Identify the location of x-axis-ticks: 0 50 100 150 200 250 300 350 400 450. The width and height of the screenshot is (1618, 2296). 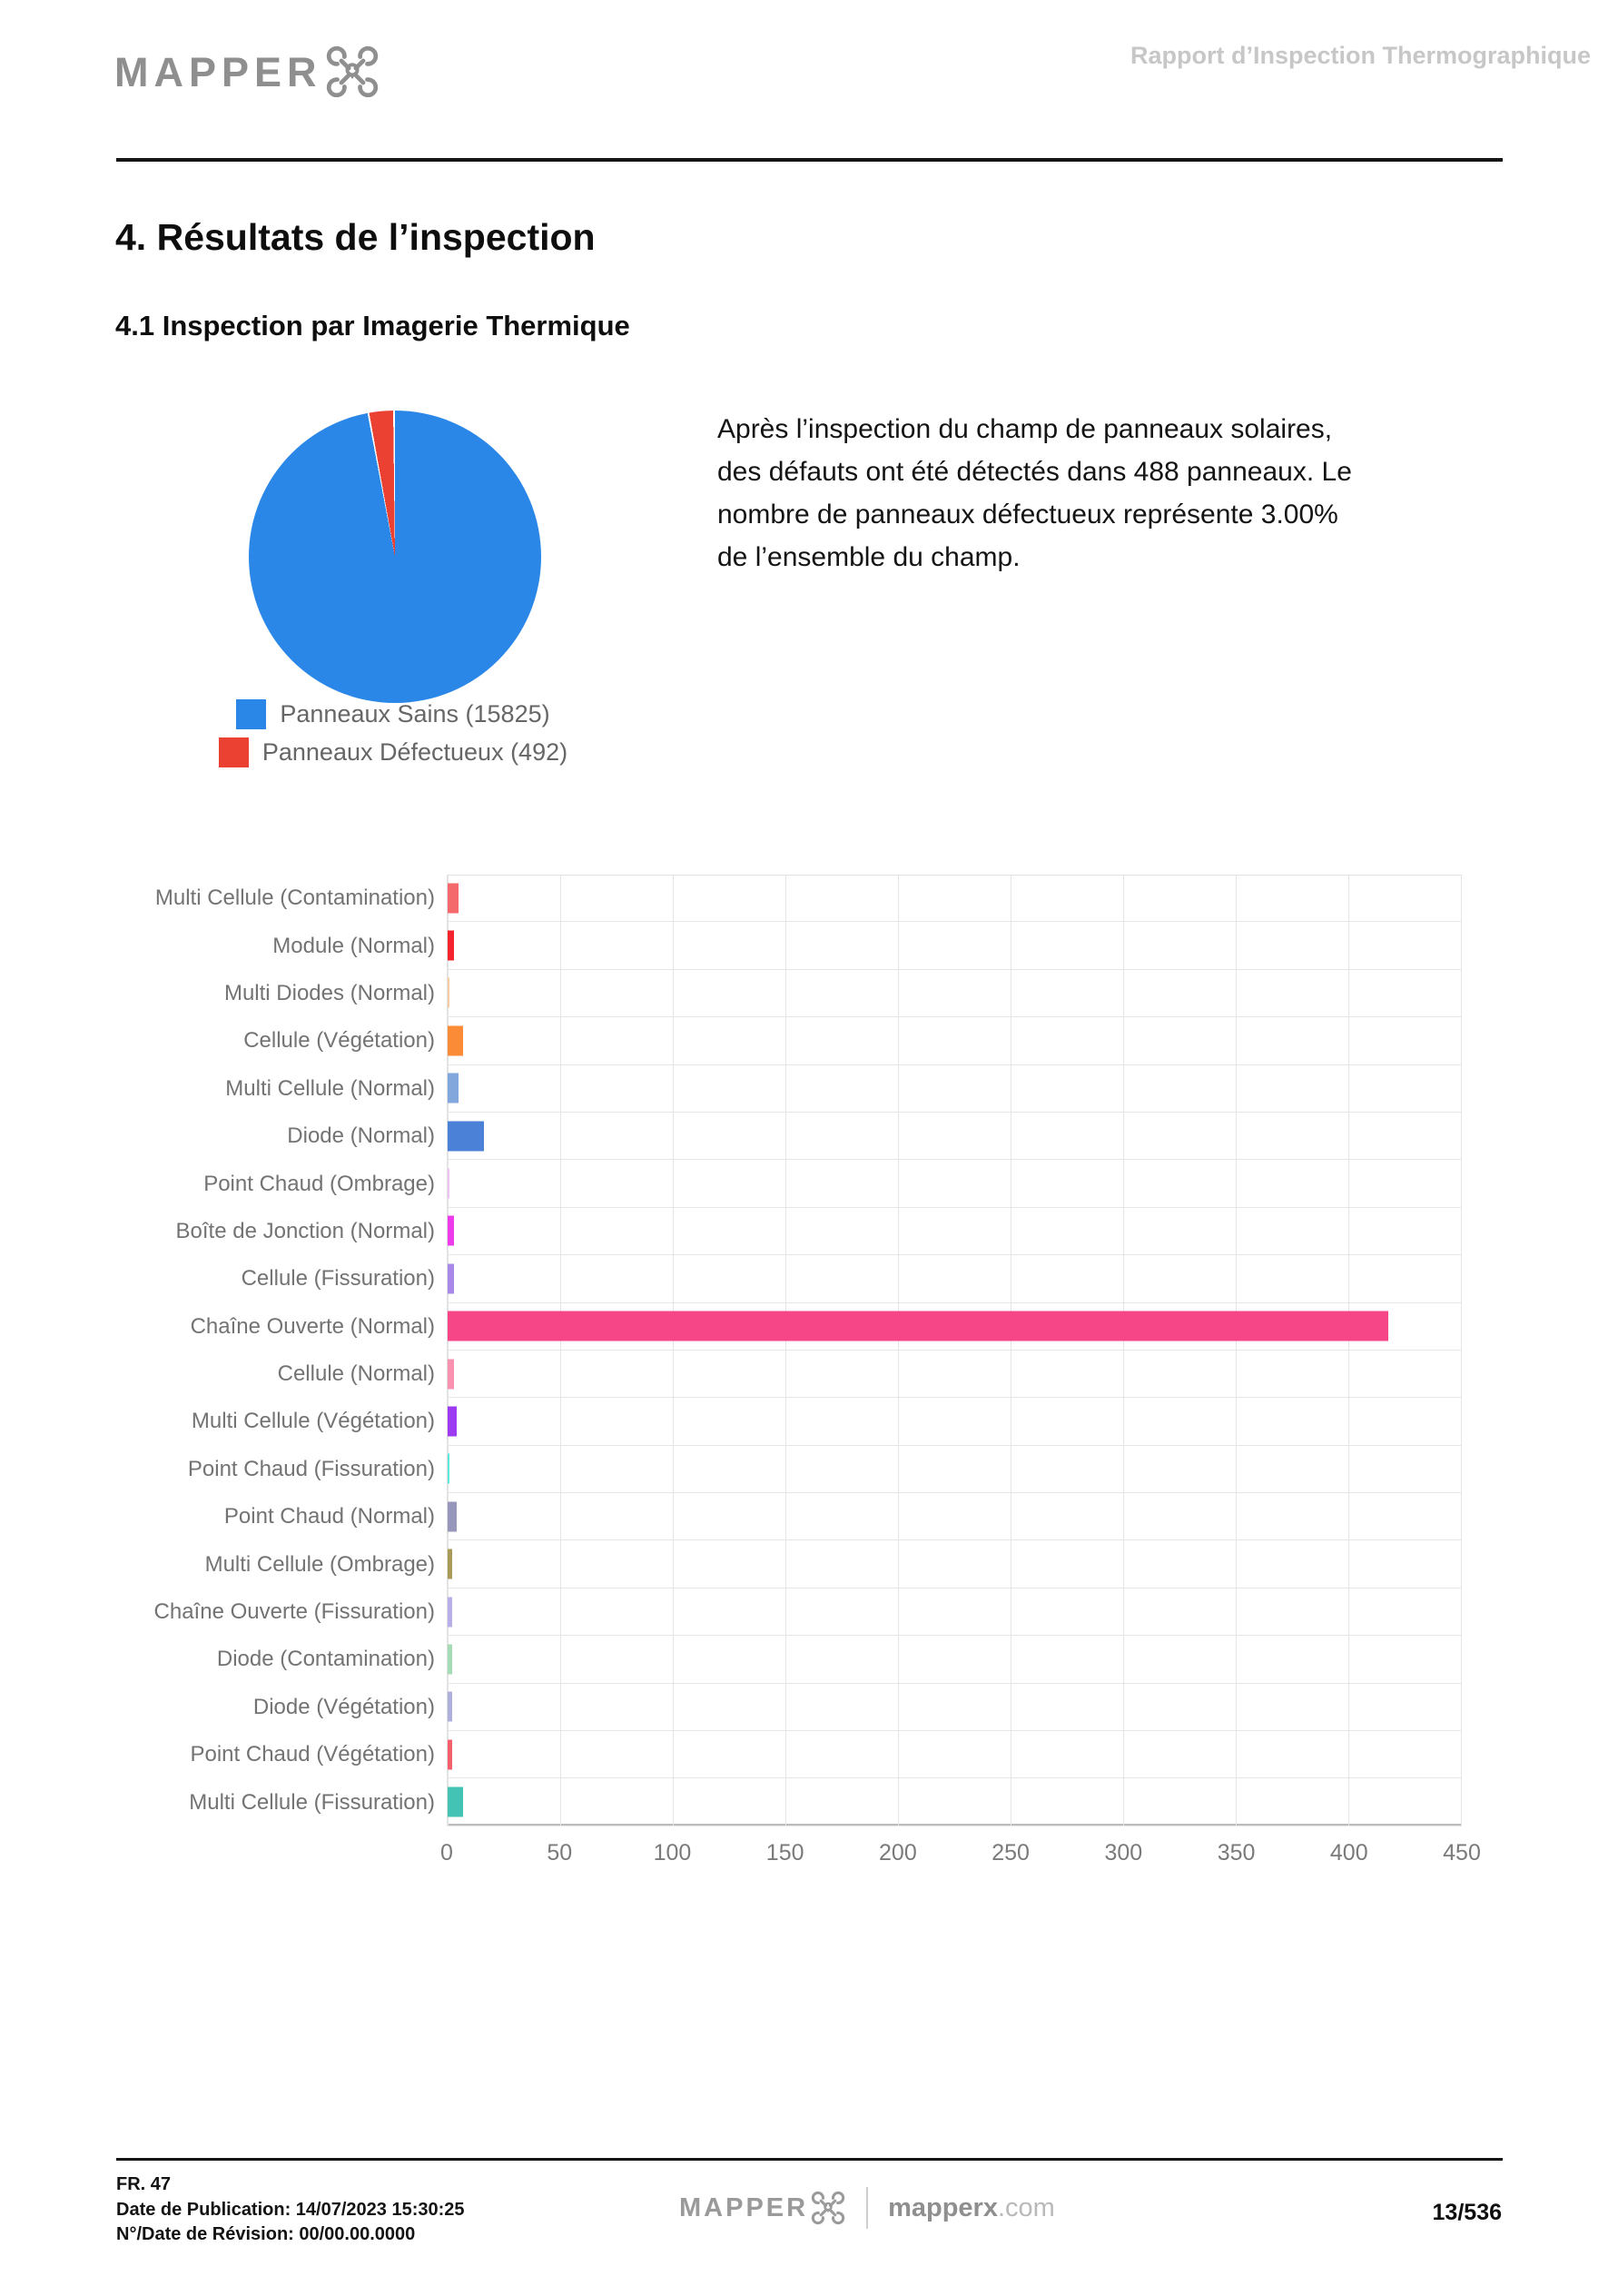
(960, 1855).